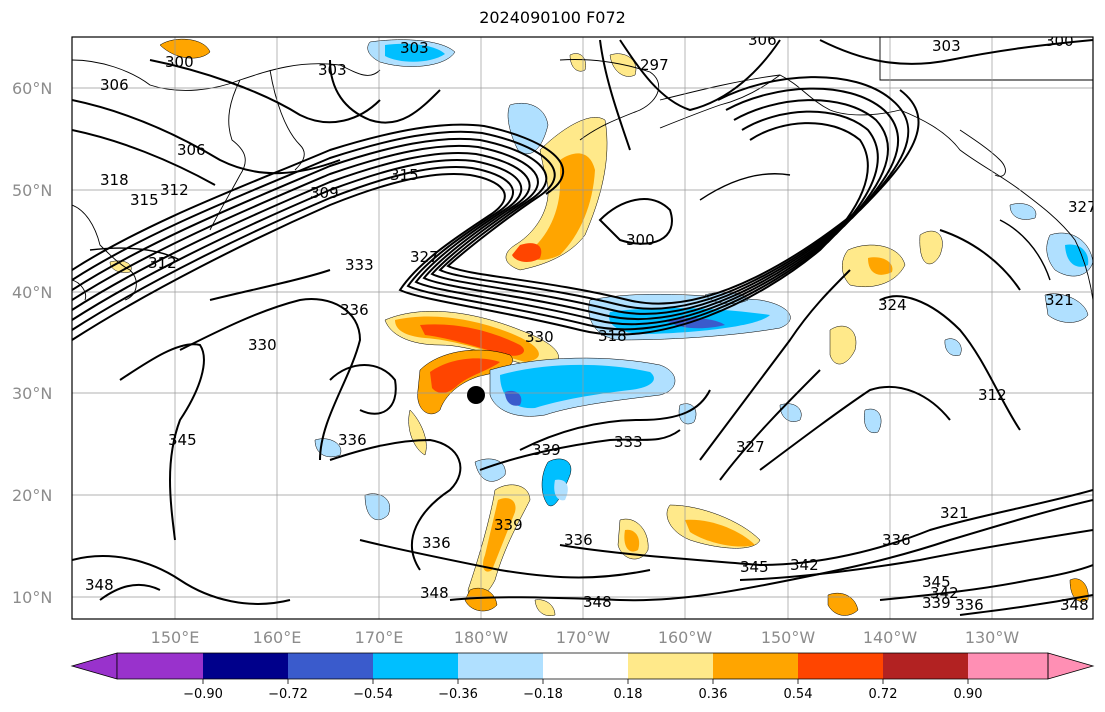 Image resolution: width=1105 pixels, height=712 pixels. What do you see at coordinates (798, 694) in the screenshot?
I see `colorbar-tick-label: 0.54` at bounding box center [798, 694].